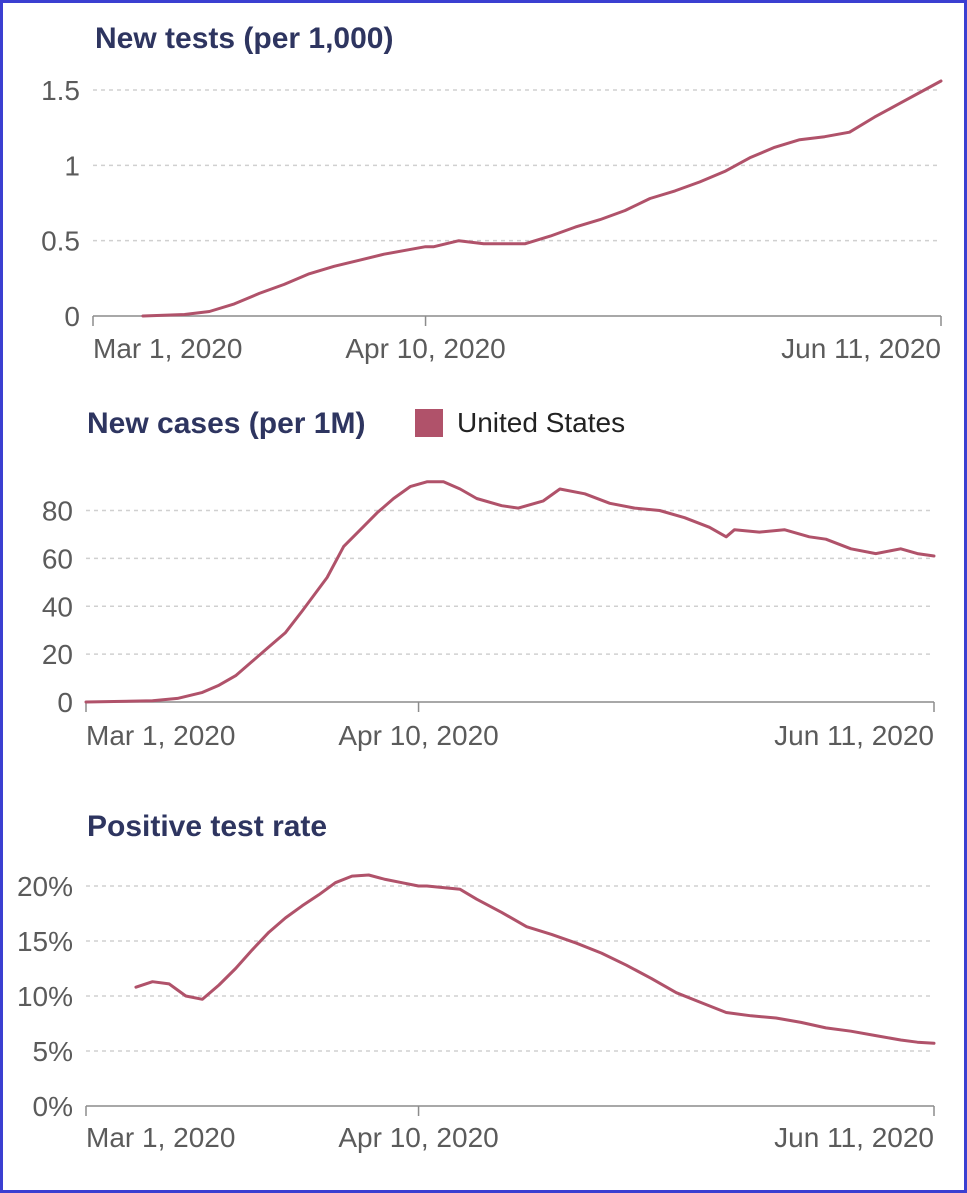 The height and width of the screenshot is (1193, 967). What do you see at coordinates (57, 654) in the screenshot?
I see `y-tick-label: 20` at bounding box center [57, 654].